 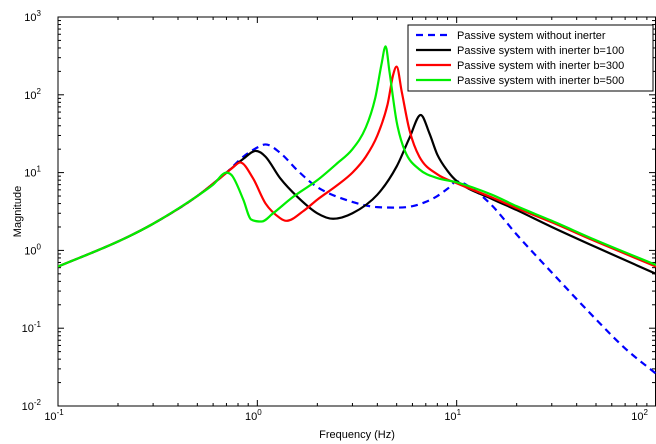 I want to click on y-tick-exponent: 3, so click(x=39, y=13).